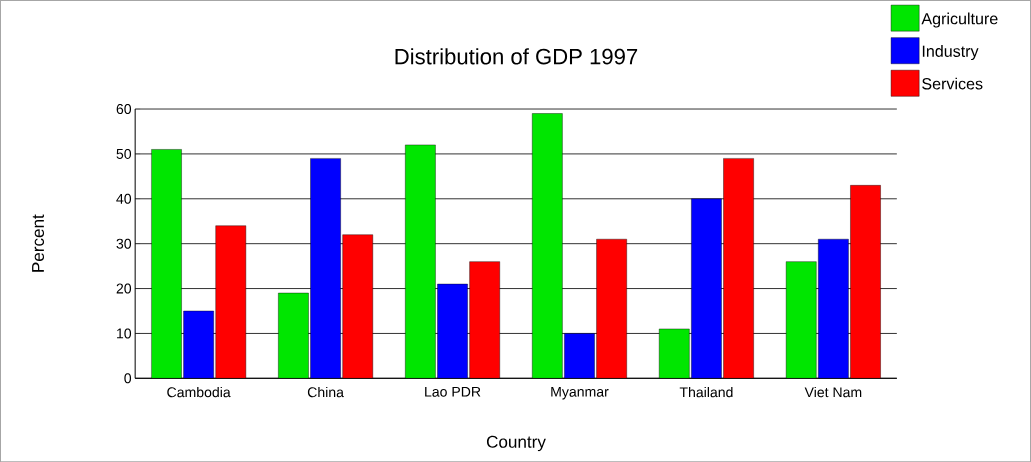 Image resolution: width=1031 pixels, height=462 pixels. Describe the element at coordinates (706, 392) in the screenshot. I see `x-tick-label: Thailand` at that location.